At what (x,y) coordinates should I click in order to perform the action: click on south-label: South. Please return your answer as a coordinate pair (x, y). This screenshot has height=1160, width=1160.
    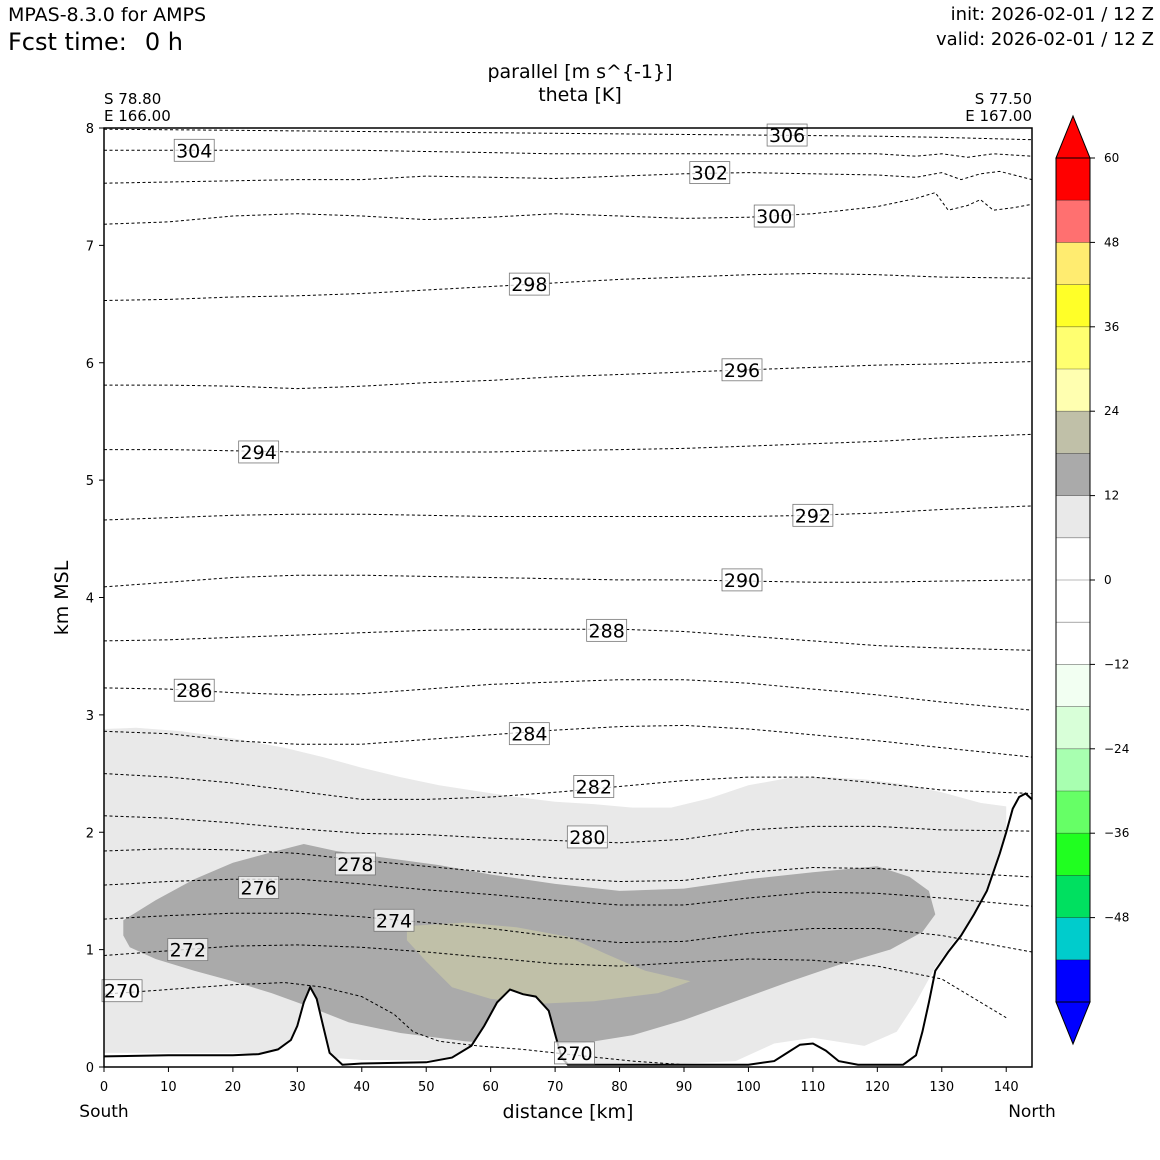
    Looking at the image, I should click on (103, 1112).